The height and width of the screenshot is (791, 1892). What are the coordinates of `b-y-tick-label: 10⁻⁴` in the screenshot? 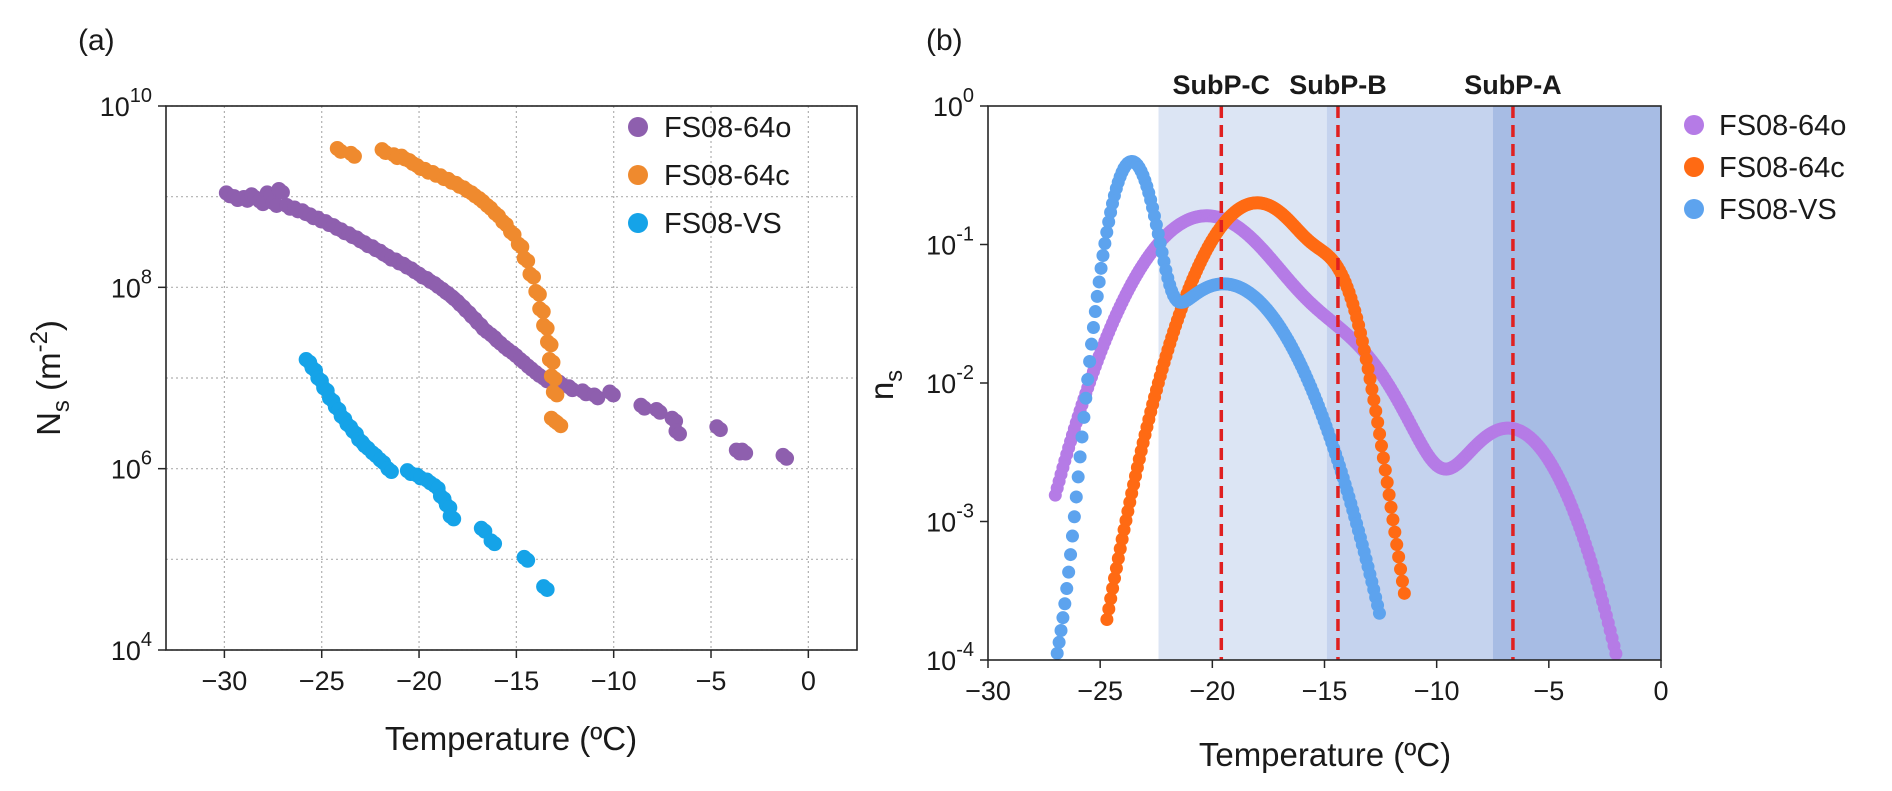 It's located at (950, 657).